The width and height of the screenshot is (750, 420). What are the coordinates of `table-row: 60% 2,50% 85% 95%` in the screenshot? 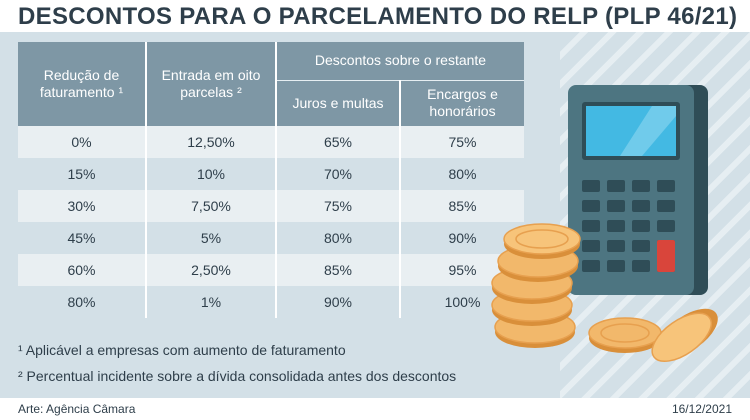 It's located at (271, 270).